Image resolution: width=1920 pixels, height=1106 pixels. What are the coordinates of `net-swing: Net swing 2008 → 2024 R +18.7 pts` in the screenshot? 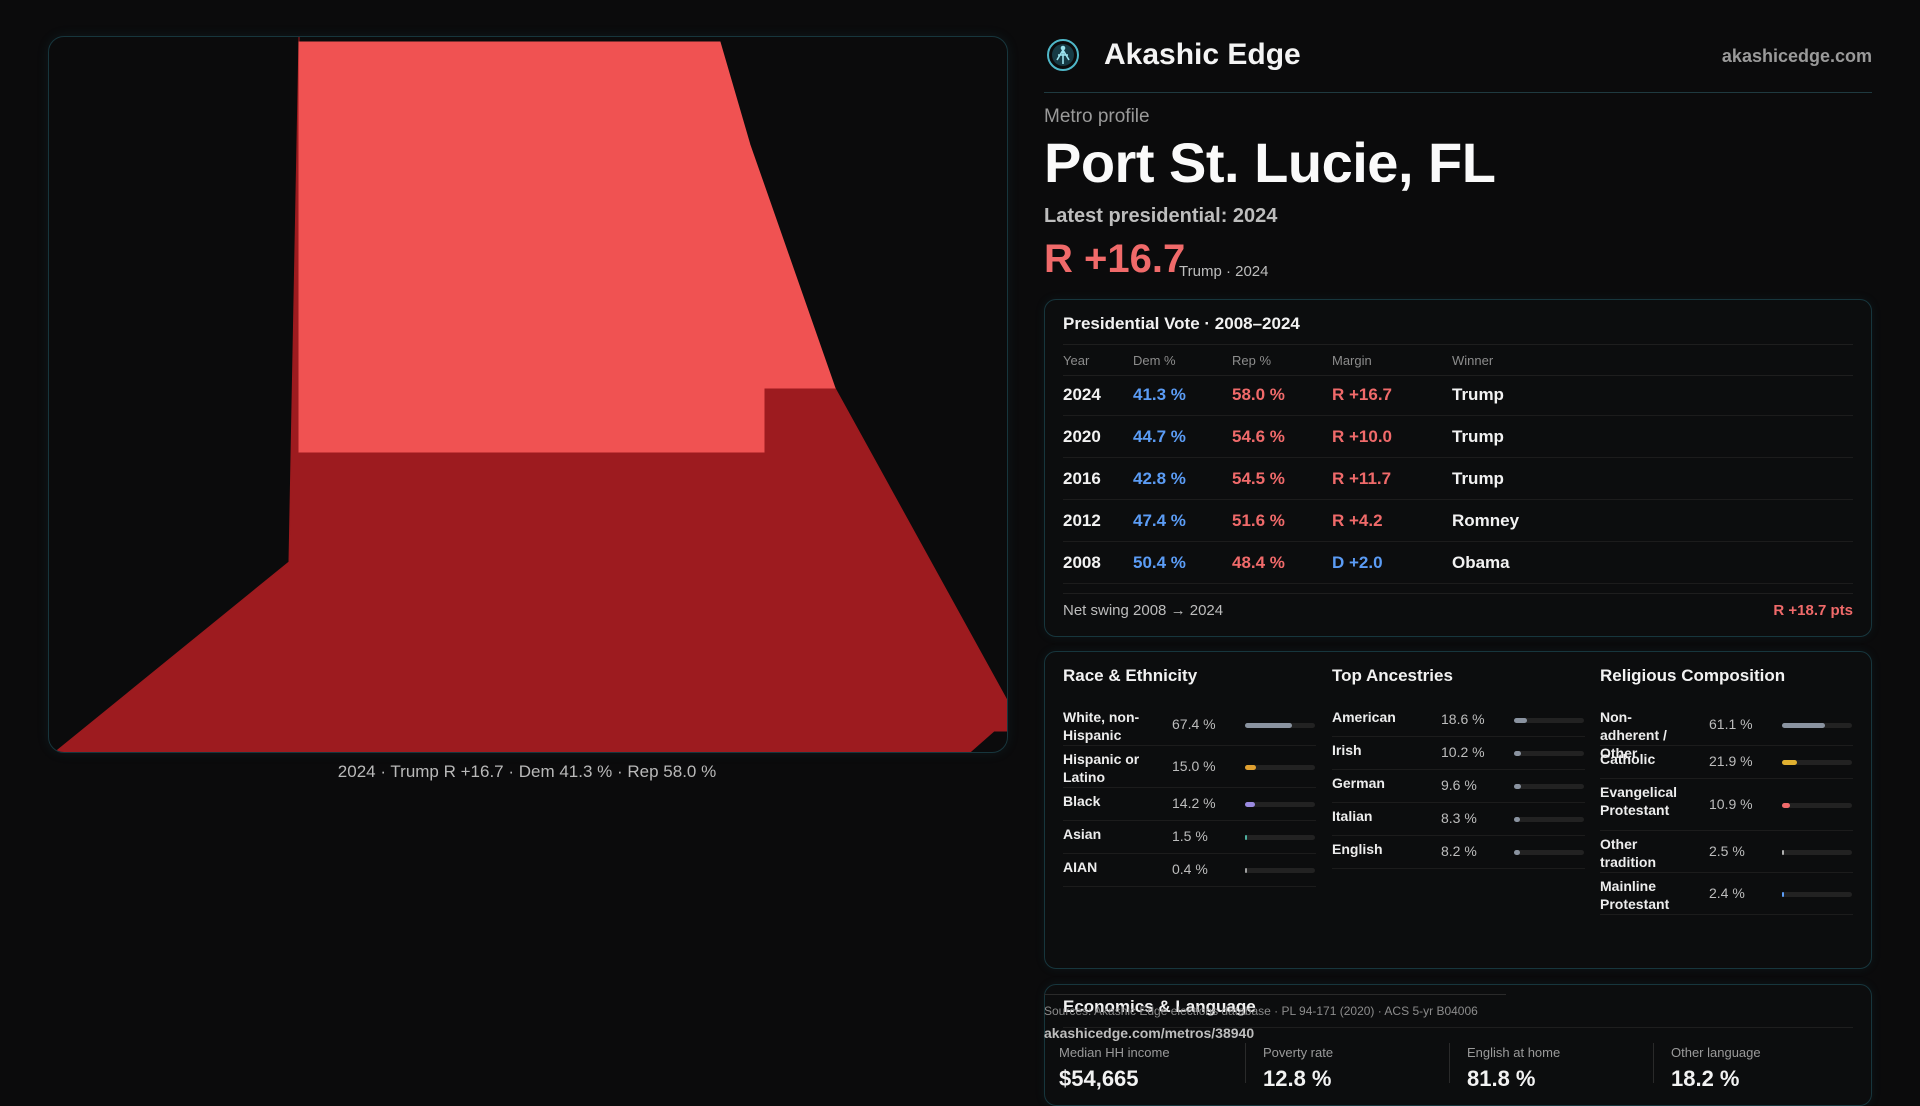 It's located at (1458, 606).